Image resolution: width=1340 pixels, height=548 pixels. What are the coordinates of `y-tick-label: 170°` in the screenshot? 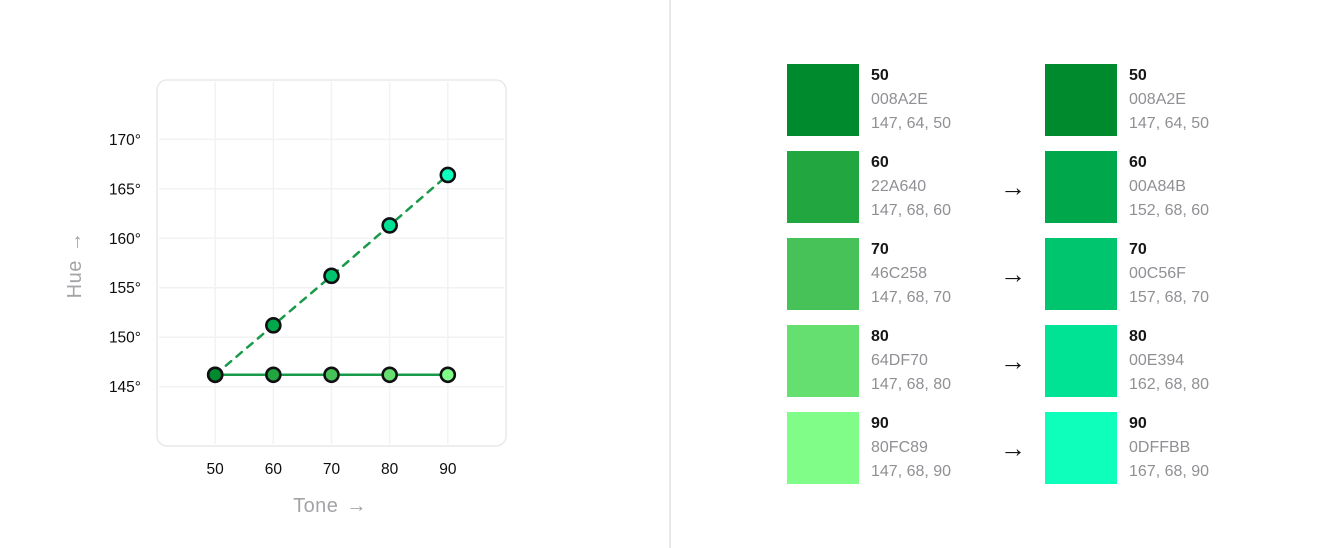 It's located at (125, 140).